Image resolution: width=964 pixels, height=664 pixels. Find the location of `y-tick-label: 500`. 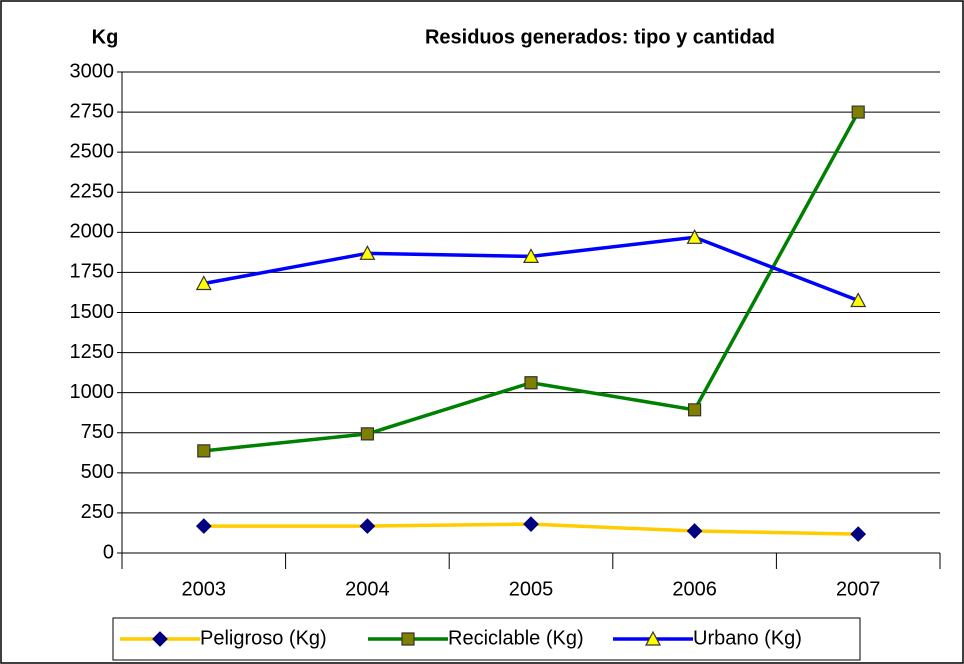

y-tick-label: 500 is located at coordinates (97, 472).